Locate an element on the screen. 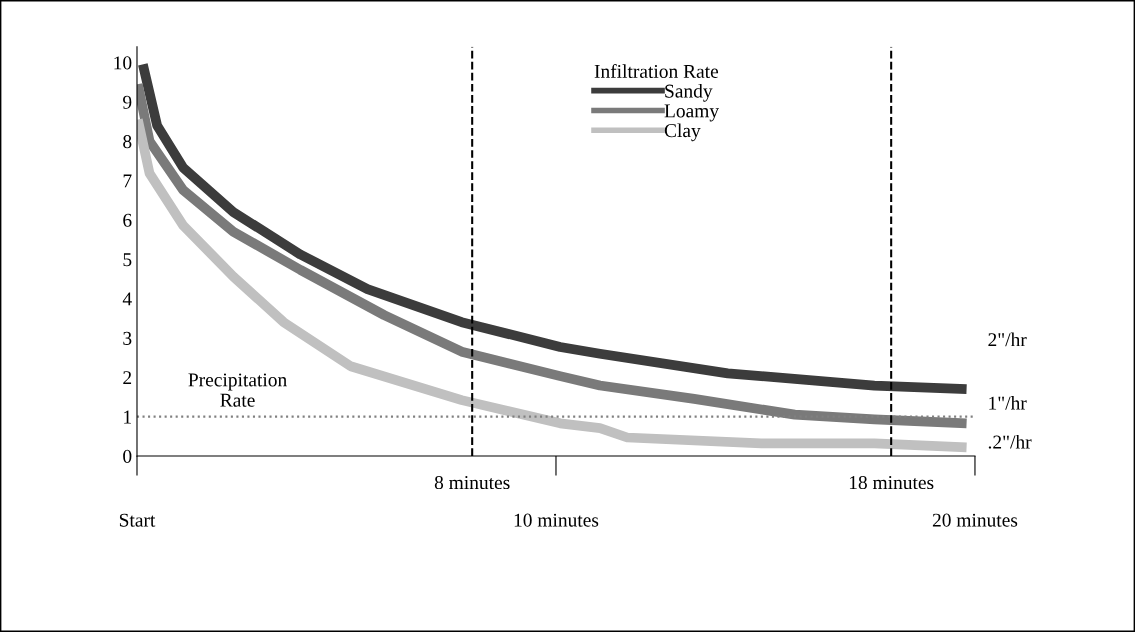 This screenshot has width=1135, height=632. y-tick-label: 1 is located at coordinates (127, 417).